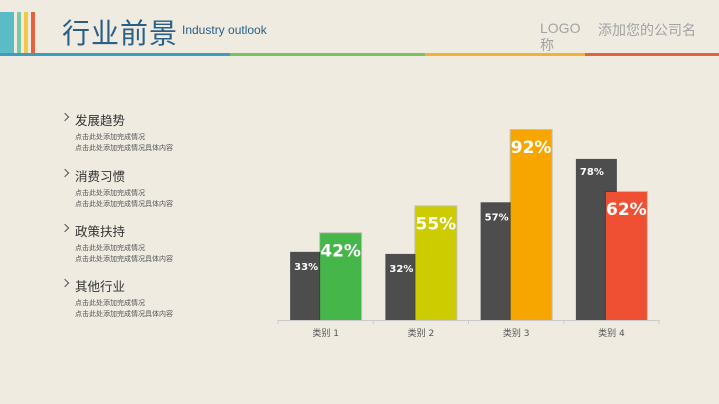 This screenshot has width=719, height=404. I want to click on data-label-series1-2: 32%, so click(401, 269).